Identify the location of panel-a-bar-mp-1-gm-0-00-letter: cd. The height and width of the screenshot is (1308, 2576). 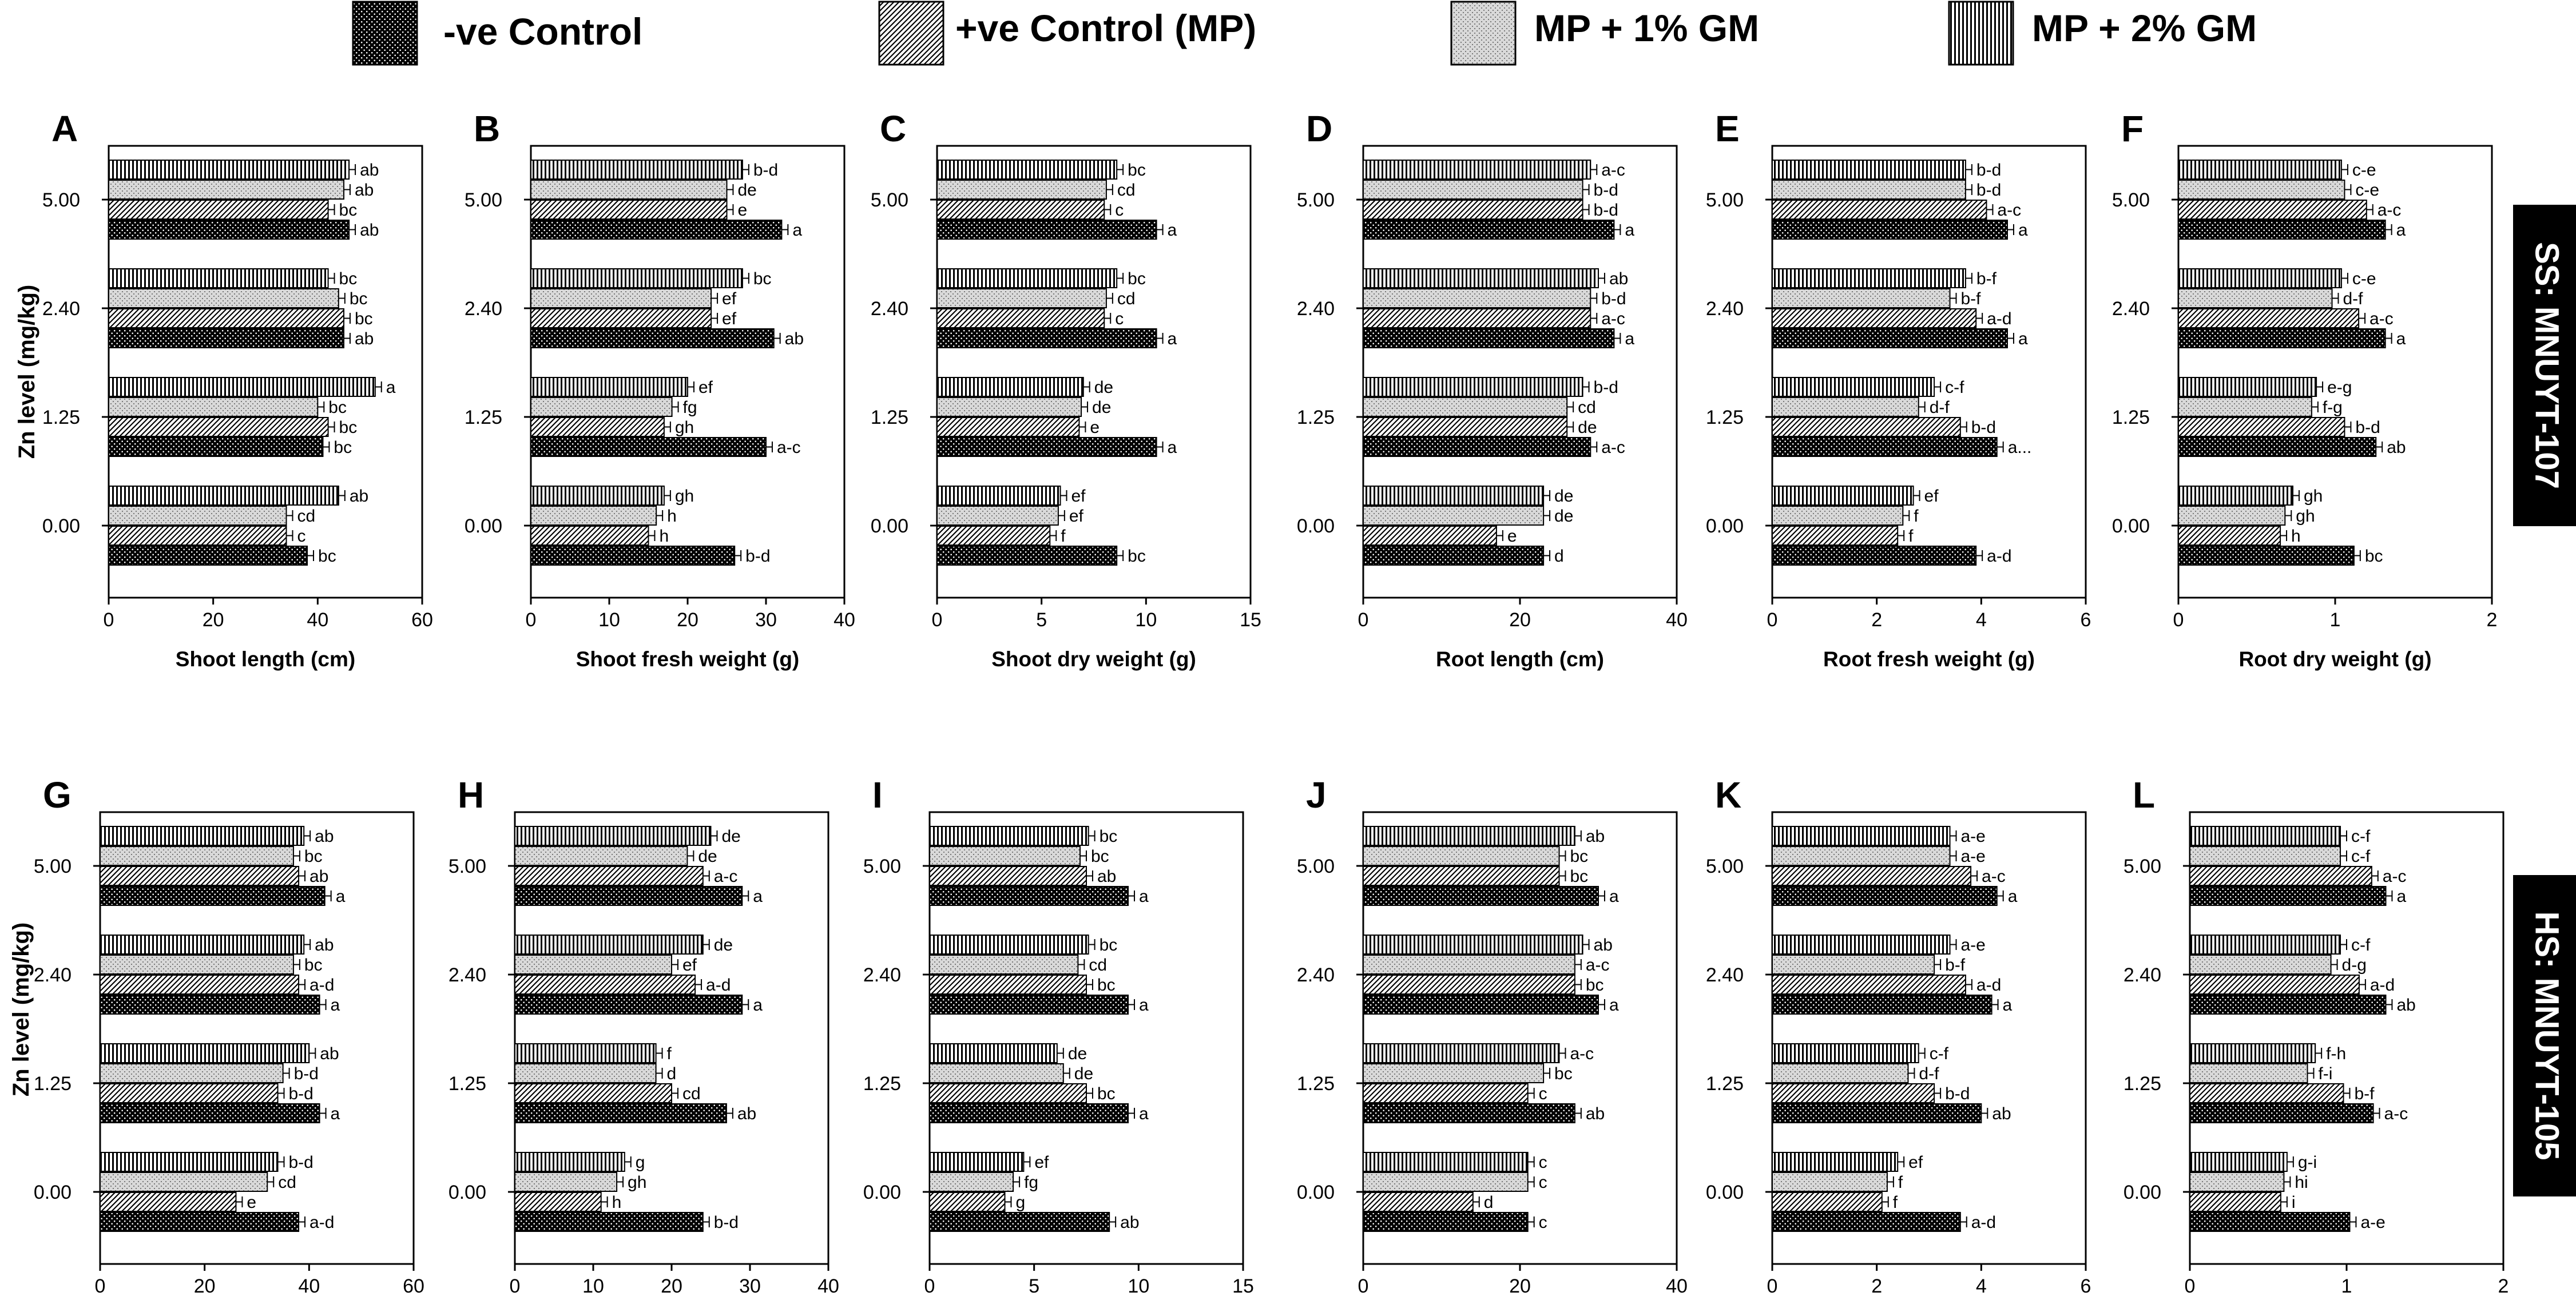
(306, 516).